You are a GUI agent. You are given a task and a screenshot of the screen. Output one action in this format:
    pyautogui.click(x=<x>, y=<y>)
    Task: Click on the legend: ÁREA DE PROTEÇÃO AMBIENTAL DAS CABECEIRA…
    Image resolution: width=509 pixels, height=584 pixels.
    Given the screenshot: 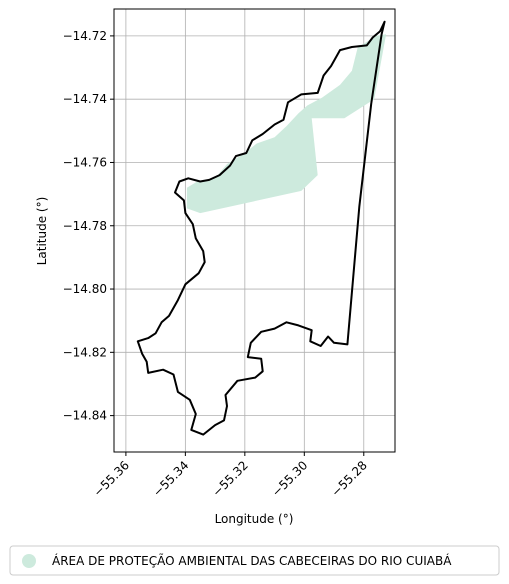 What is the action you would take?
    pyautogui.click(x=254, y=560)
    